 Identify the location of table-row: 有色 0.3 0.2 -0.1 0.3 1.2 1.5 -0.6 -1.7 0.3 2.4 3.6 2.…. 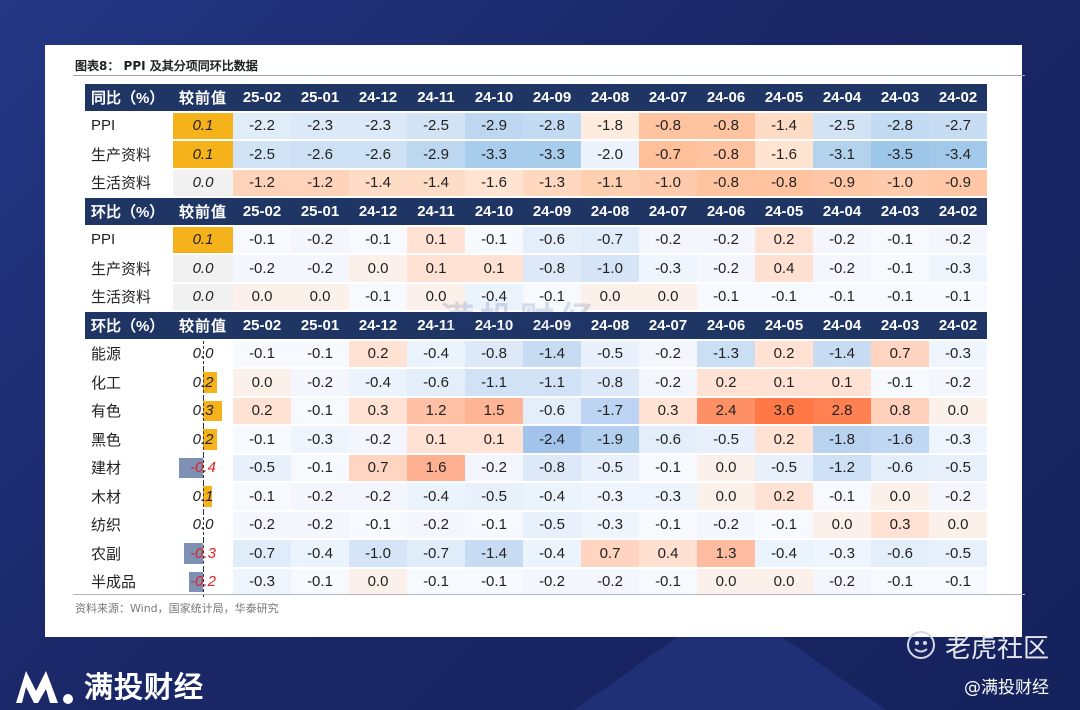
(536, 411).